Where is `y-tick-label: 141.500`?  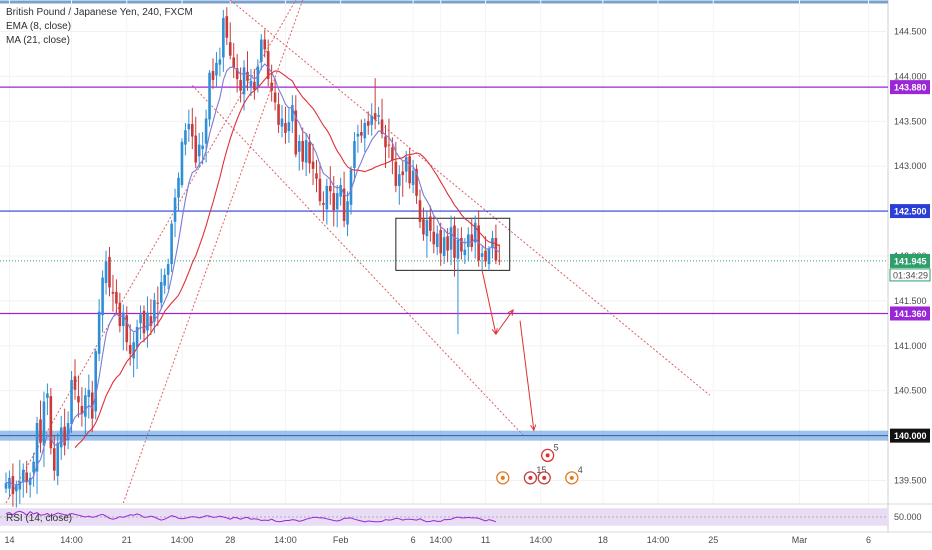
y-tick-label: 141.500 is located at coordinates (910, 301).